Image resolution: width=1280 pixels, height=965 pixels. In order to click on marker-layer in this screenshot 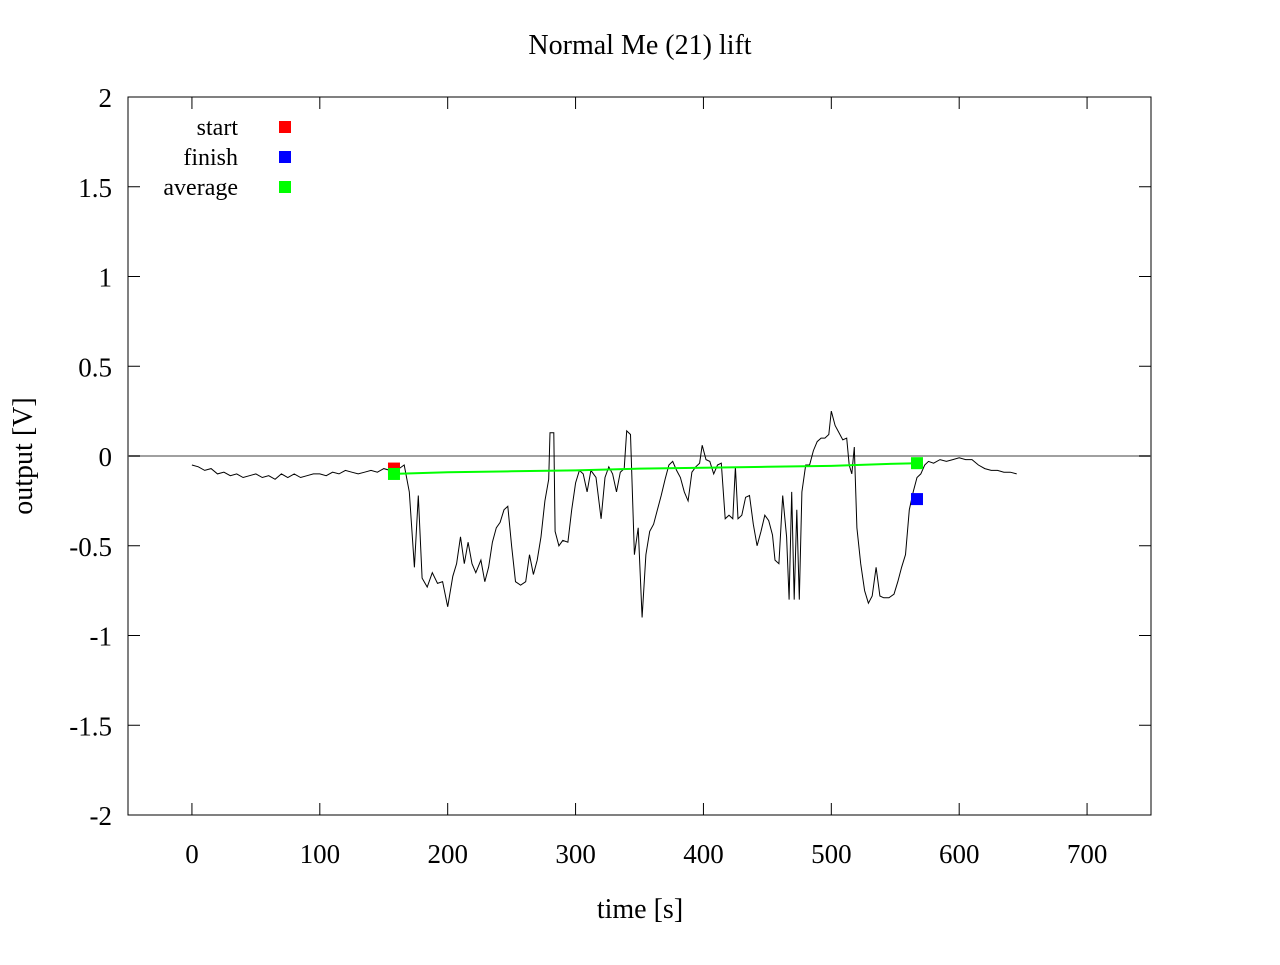, I will do `click(655, 481)`.